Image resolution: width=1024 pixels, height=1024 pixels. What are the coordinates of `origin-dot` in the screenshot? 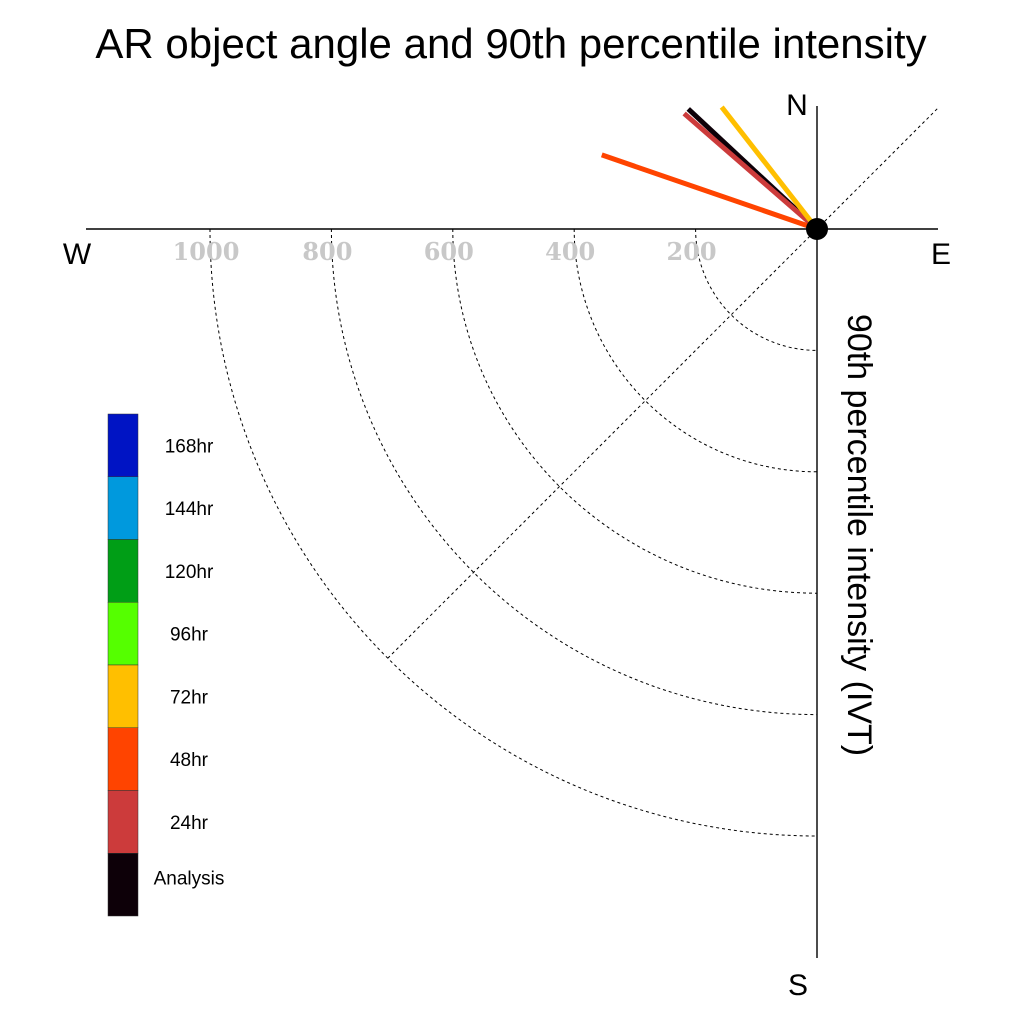 It's located at (817, 229).